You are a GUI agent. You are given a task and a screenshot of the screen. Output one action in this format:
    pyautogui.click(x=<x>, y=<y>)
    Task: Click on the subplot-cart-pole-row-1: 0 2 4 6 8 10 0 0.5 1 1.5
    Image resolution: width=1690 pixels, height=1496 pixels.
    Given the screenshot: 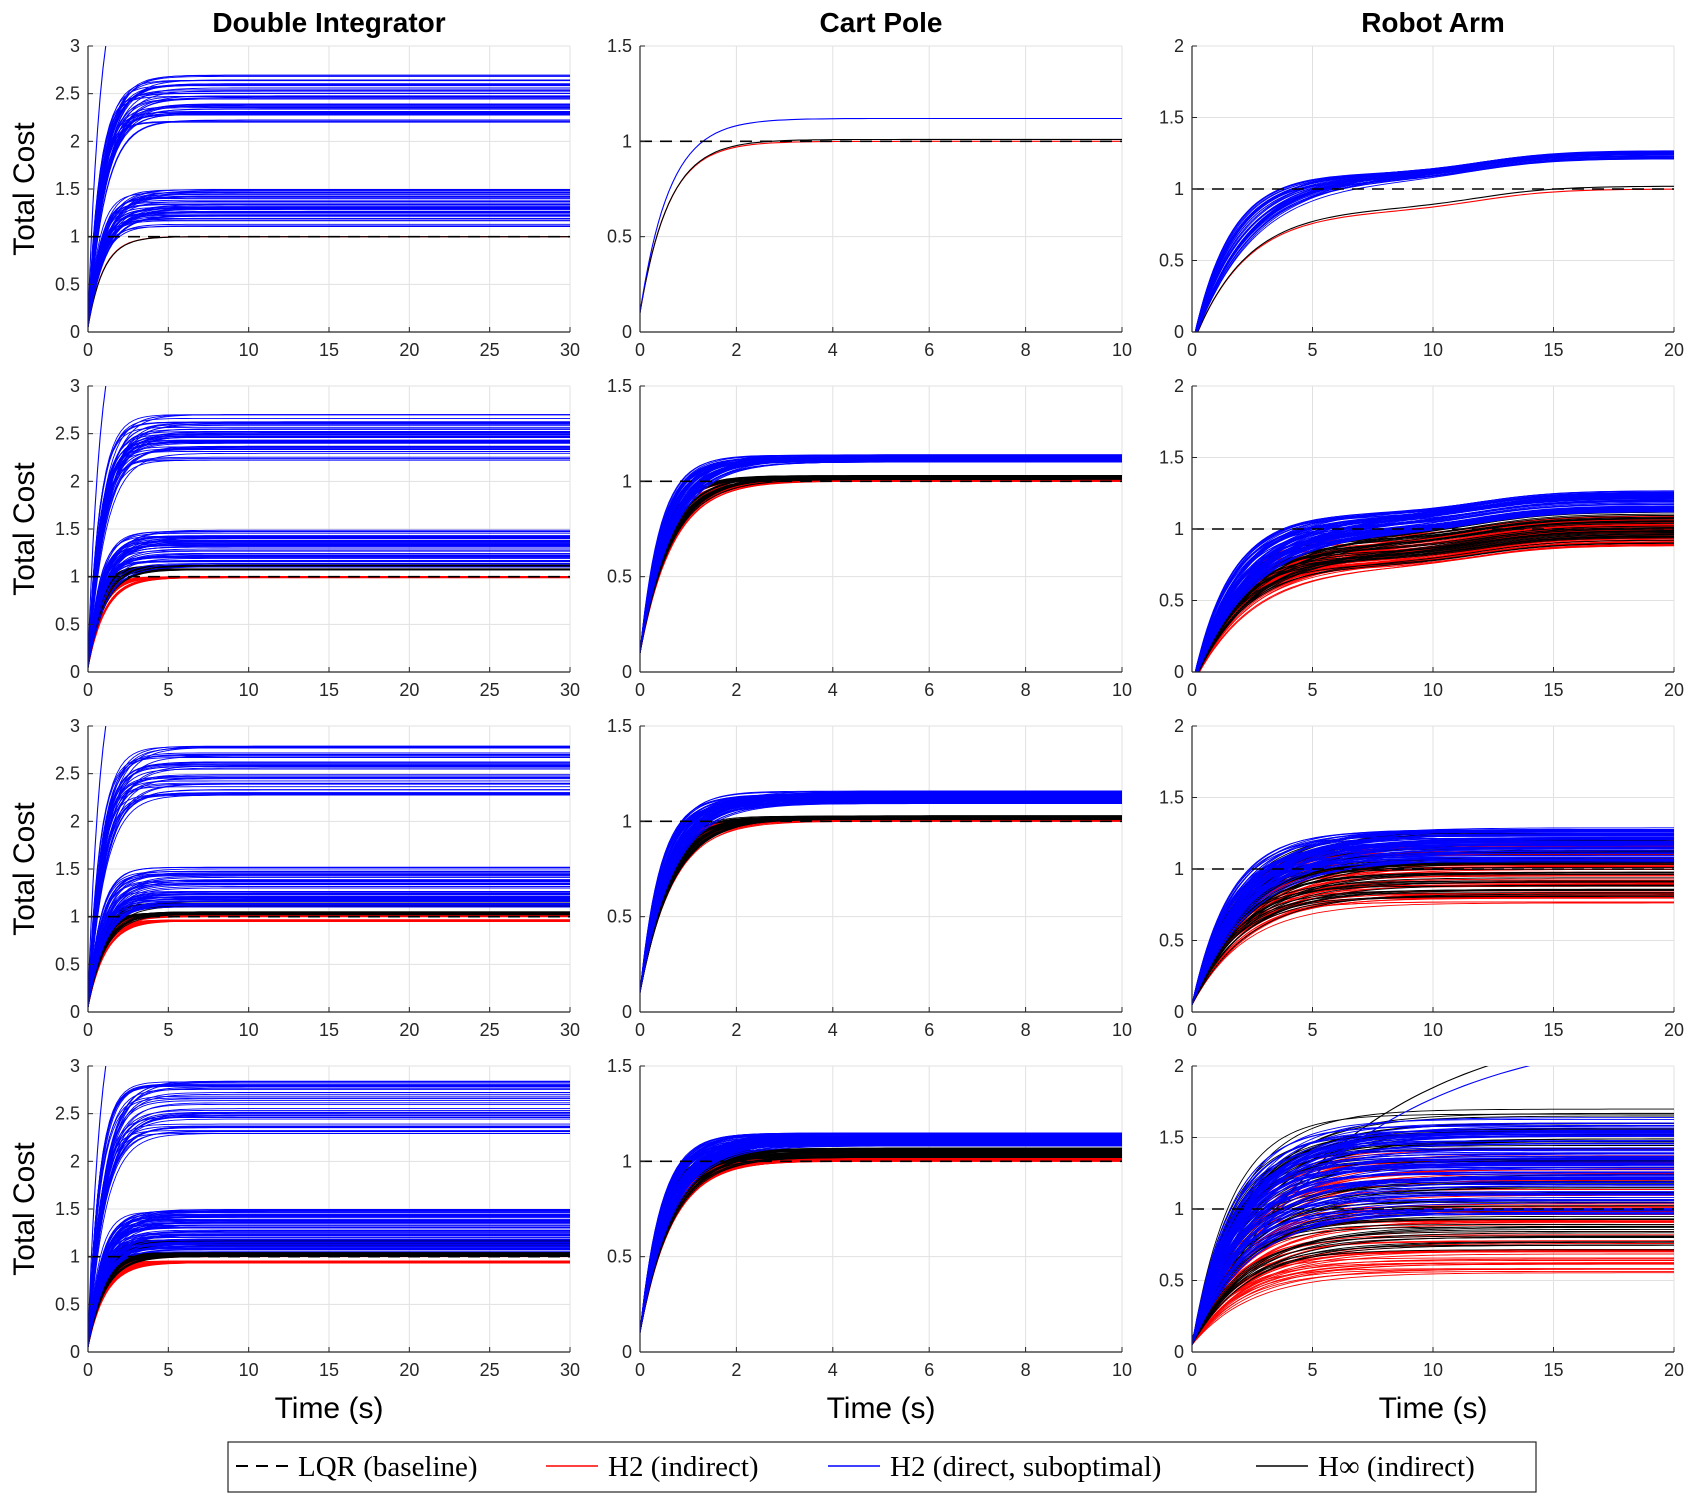 What is the action you would take?
    pyautogui.click(x=869, y=198)
    